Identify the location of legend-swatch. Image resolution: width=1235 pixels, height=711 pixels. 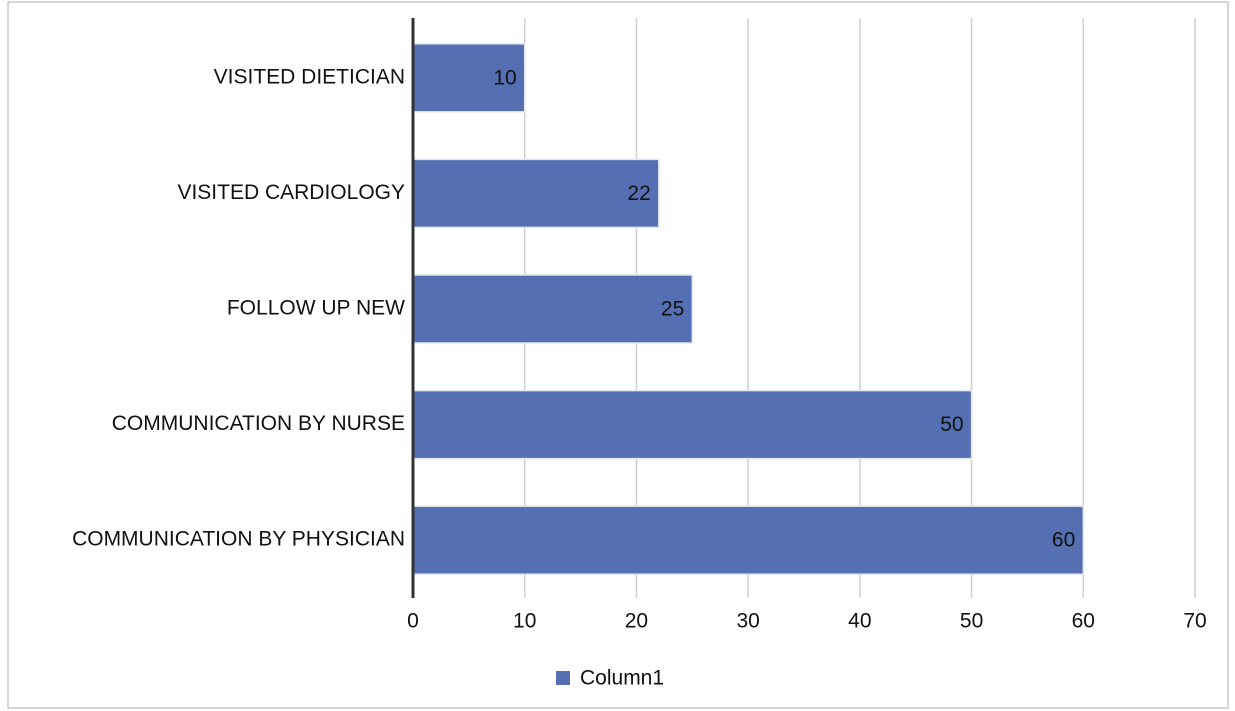
(563, 678).